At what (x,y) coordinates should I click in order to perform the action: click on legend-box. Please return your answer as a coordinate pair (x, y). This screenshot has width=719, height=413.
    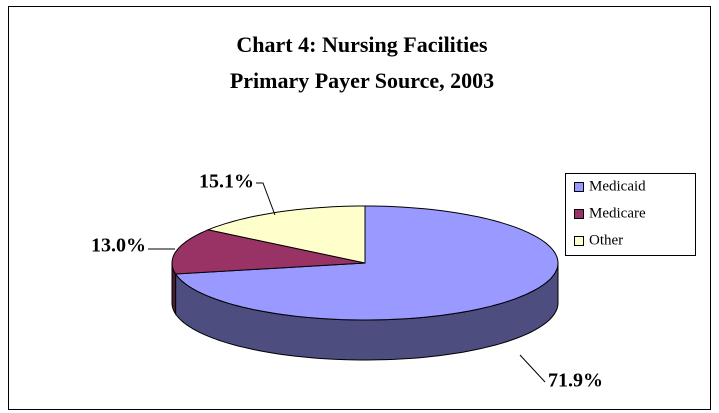
    Looking at the image, I should click on (630, 214).